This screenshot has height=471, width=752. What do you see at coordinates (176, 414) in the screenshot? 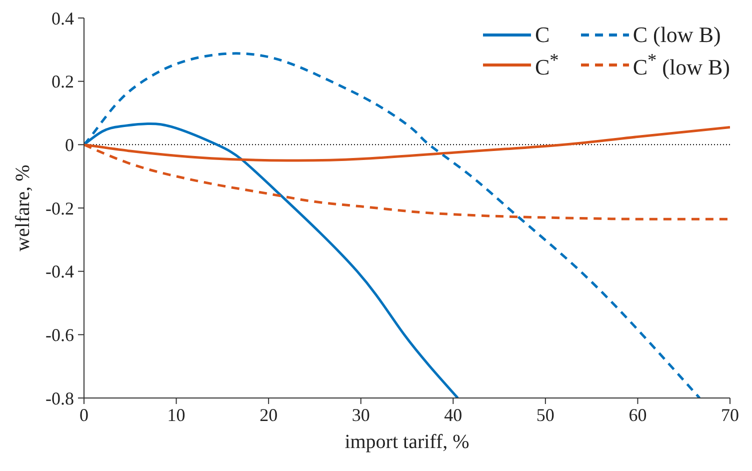
I see `x-tick-label: 10` at bounding box center [176, 414].